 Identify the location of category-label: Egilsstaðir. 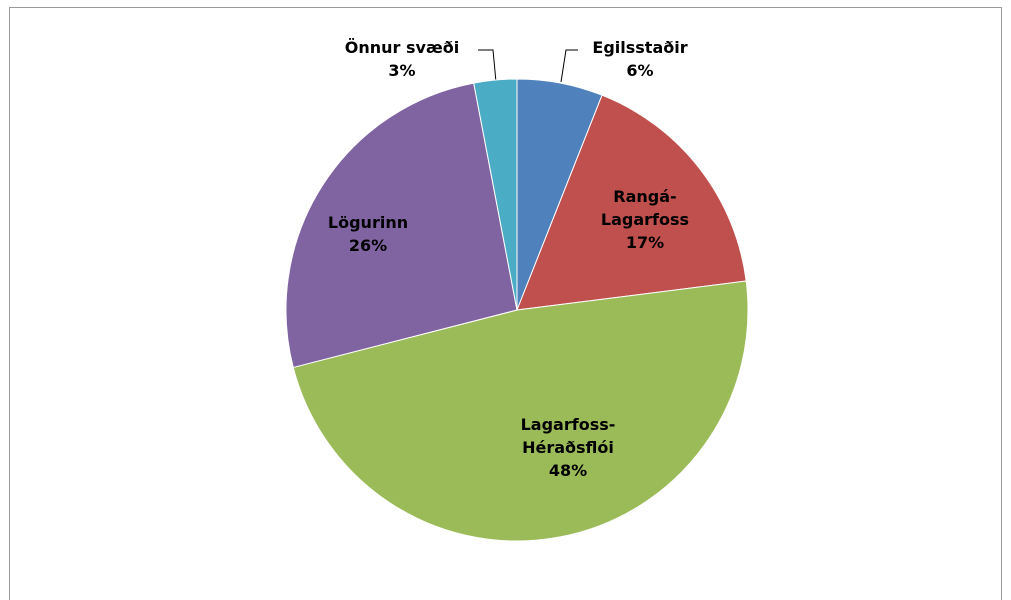
(640, 47).